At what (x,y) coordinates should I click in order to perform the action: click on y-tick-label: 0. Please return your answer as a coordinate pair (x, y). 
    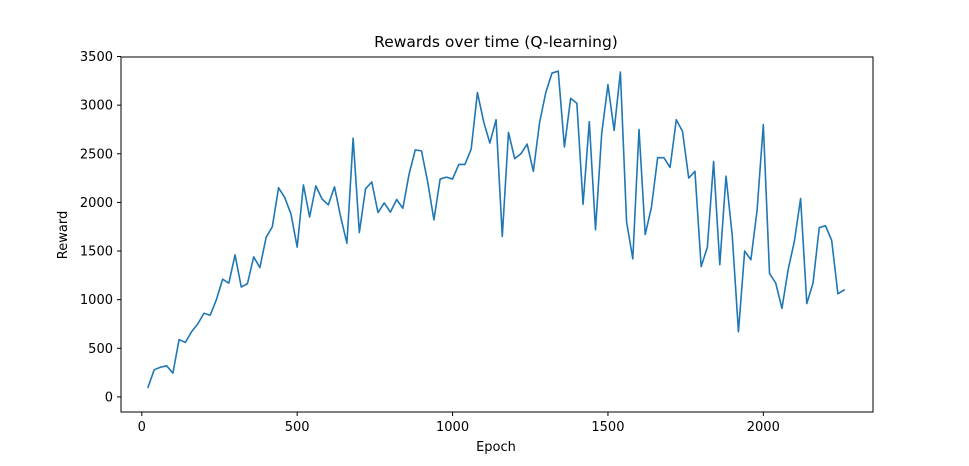
    Looking at the image, I should click on (109, 397).